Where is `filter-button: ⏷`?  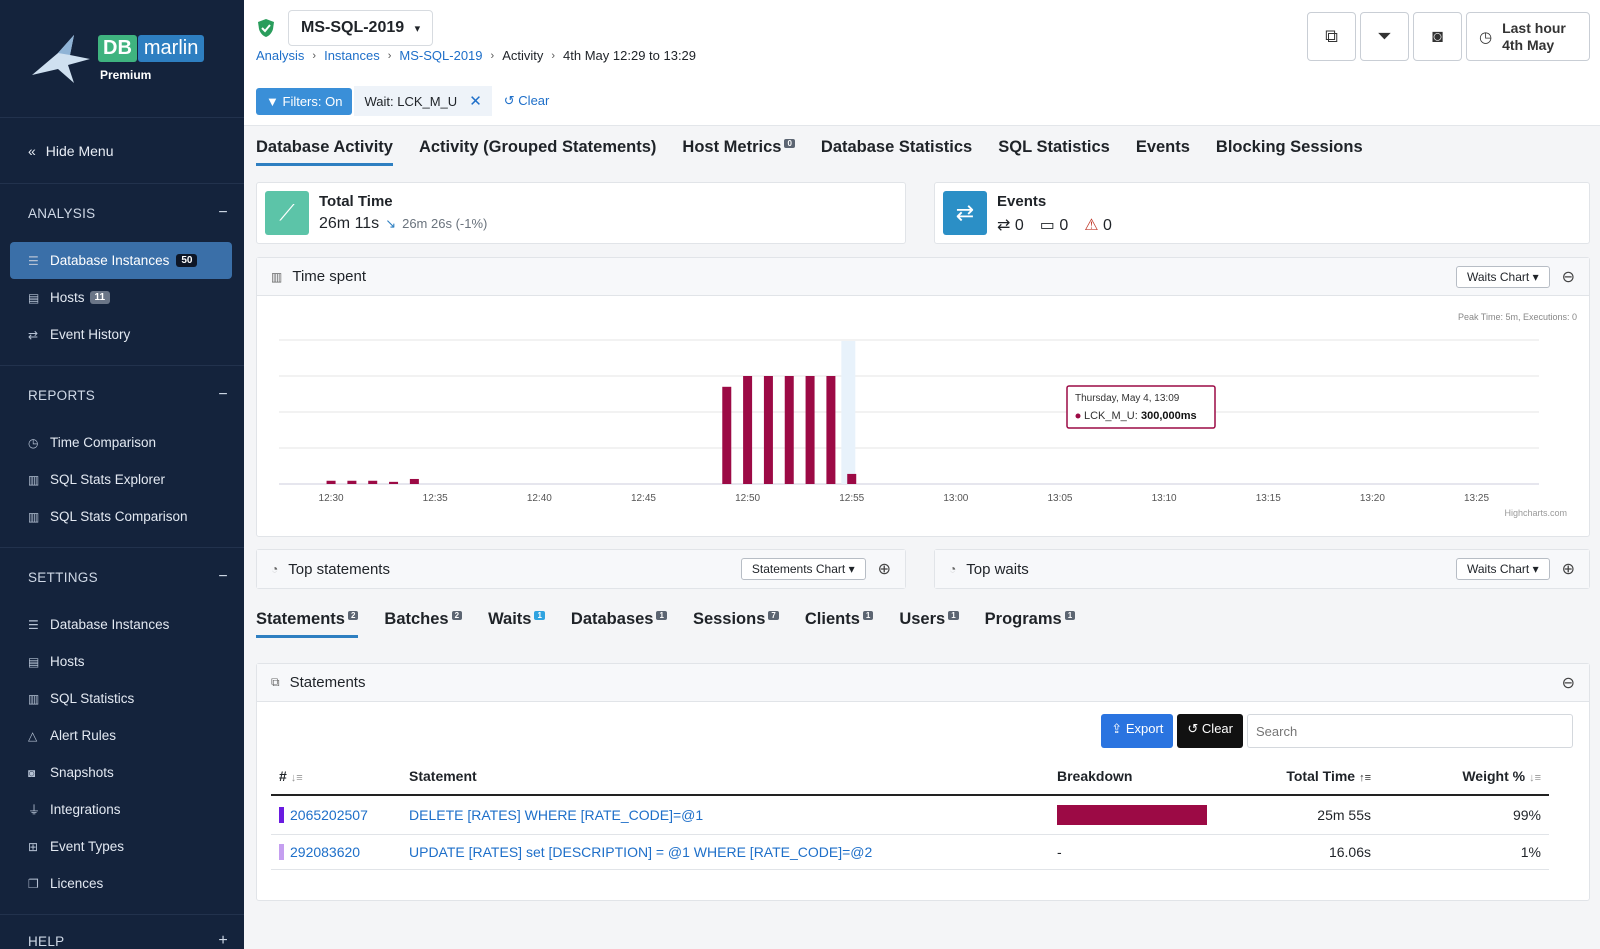 filter-button: ⏷ is located at coordinates (1384, 36).